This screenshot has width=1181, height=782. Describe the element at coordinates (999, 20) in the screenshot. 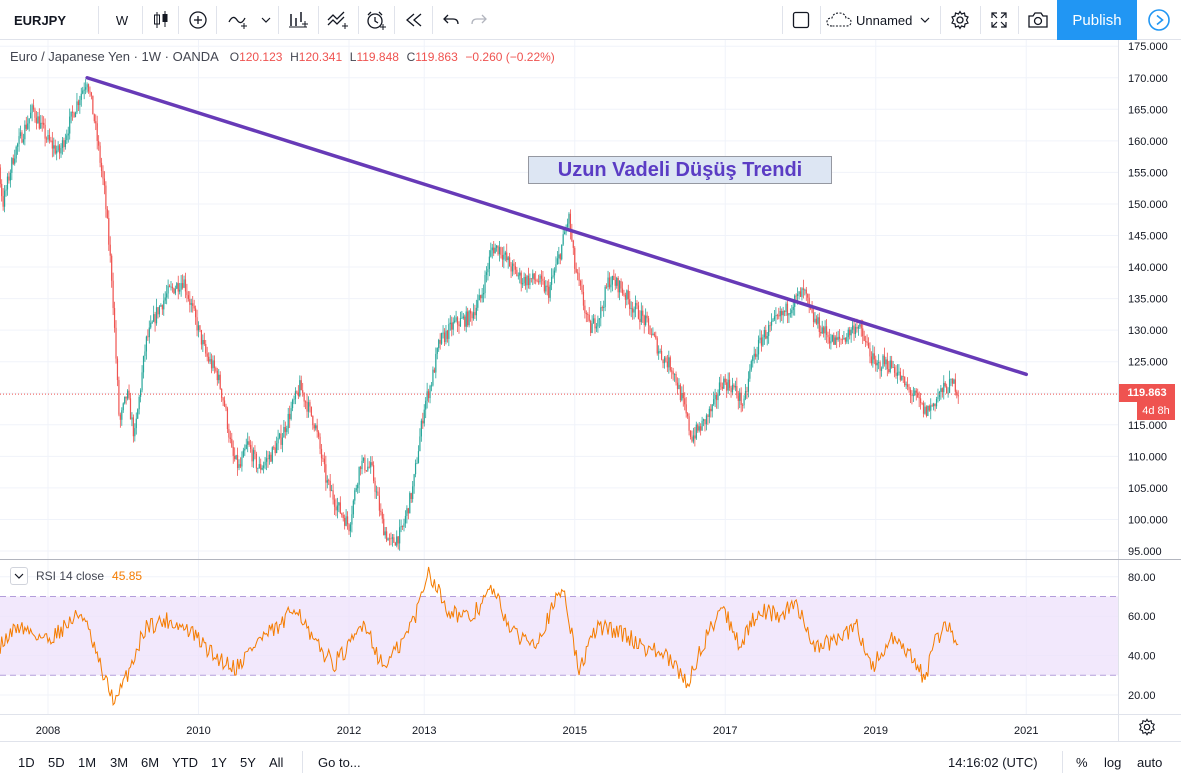

I see `fullscreen-icon` at that location.